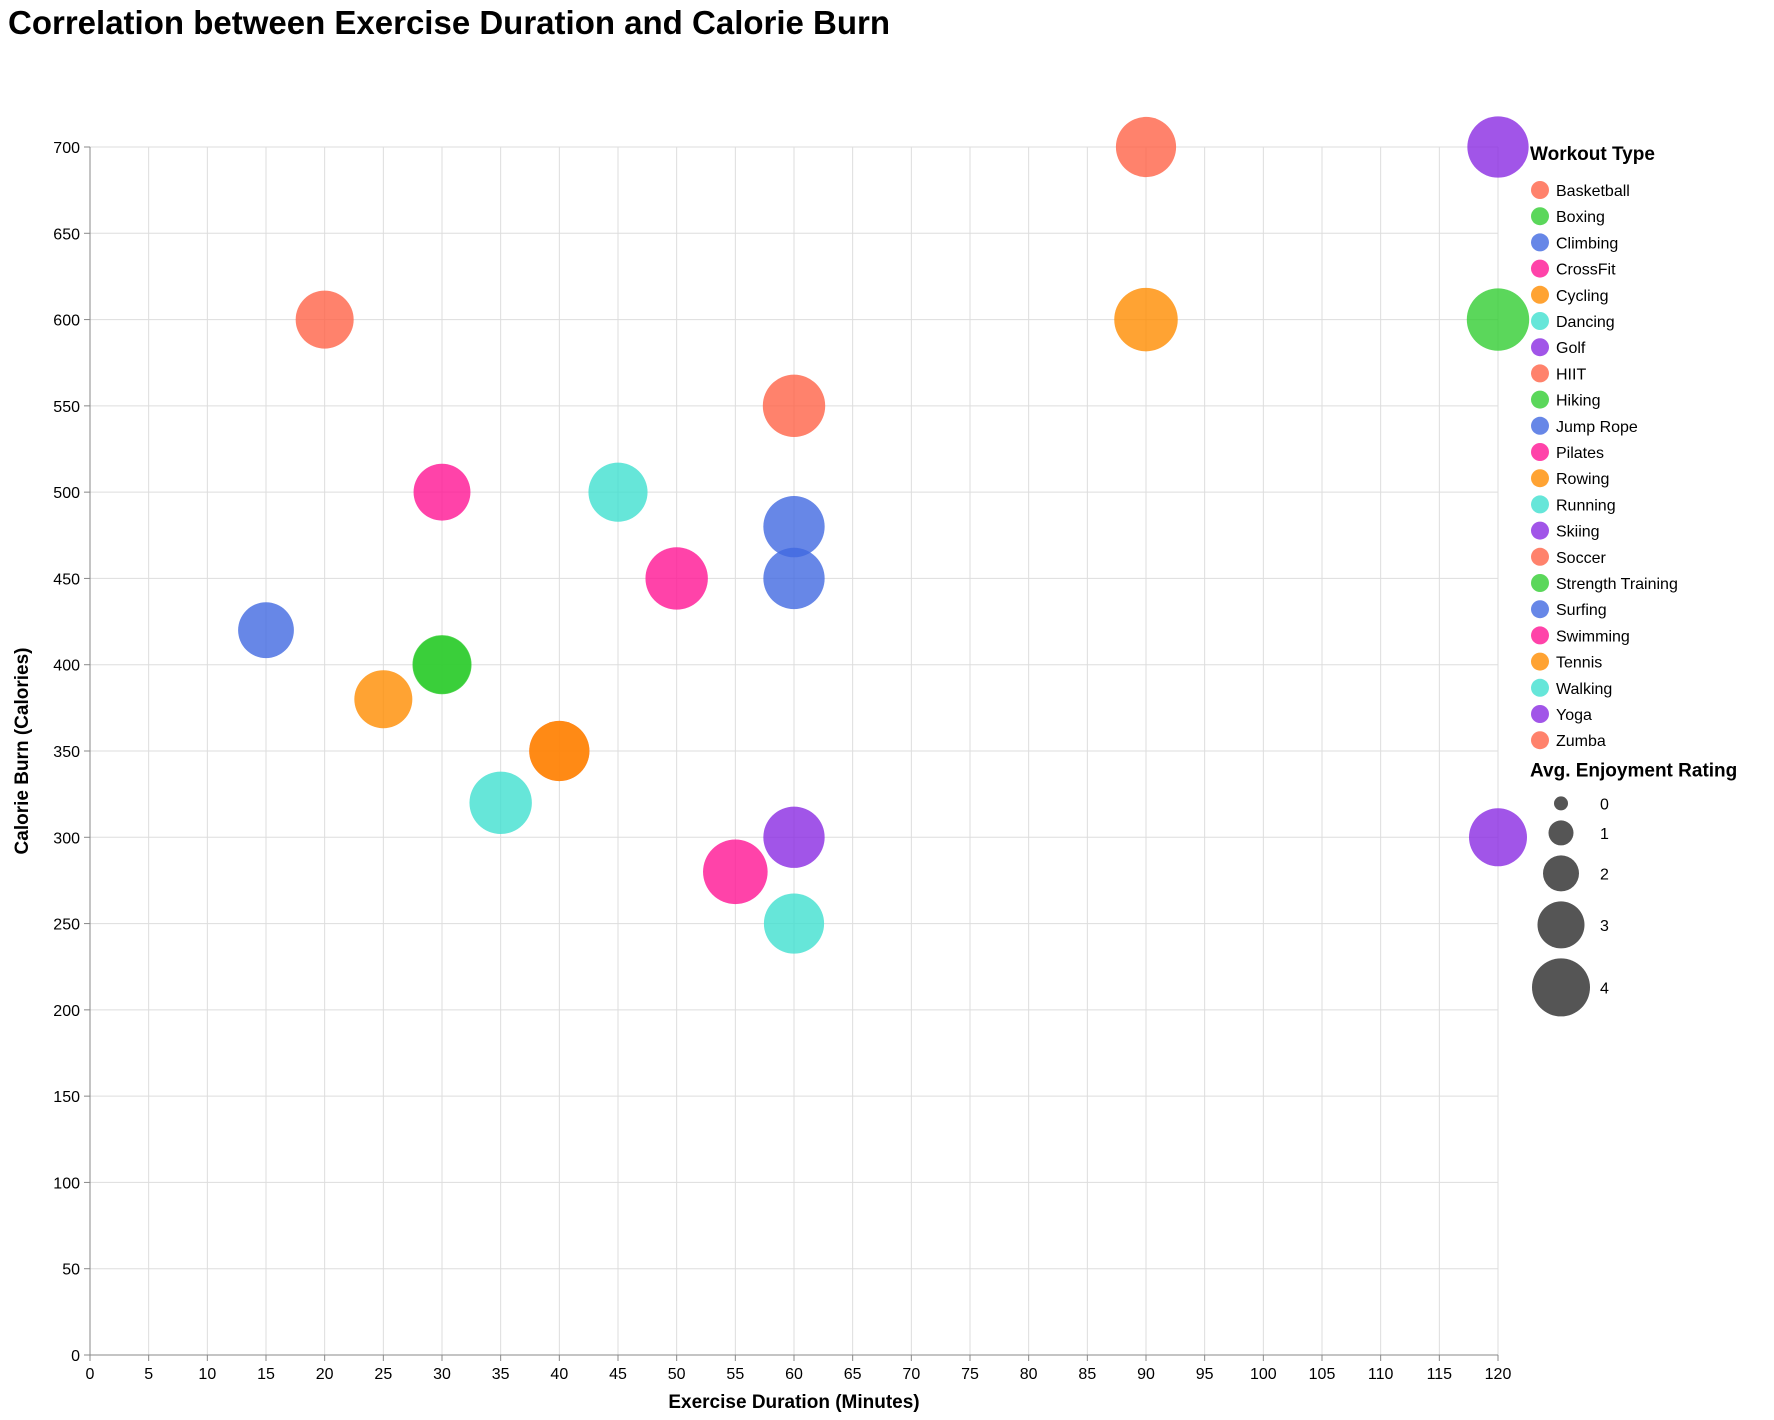 Image resolution: width=1774 pixels, height=1420 pixels. What do you see at coordinates (1581, 558) in the screenshot?
I see `legend-label: Soccer` at bounding box center [1581, 558].